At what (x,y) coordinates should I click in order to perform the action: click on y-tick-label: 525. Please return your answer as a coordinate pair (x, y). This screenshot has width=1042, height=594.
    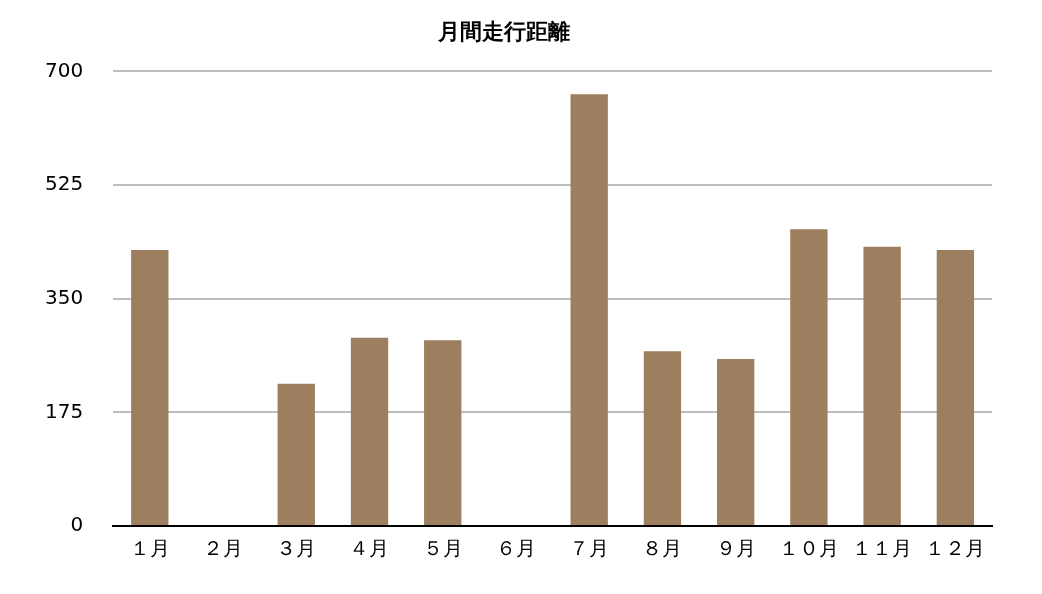
    Looking at the image, I should click on (64, 183).